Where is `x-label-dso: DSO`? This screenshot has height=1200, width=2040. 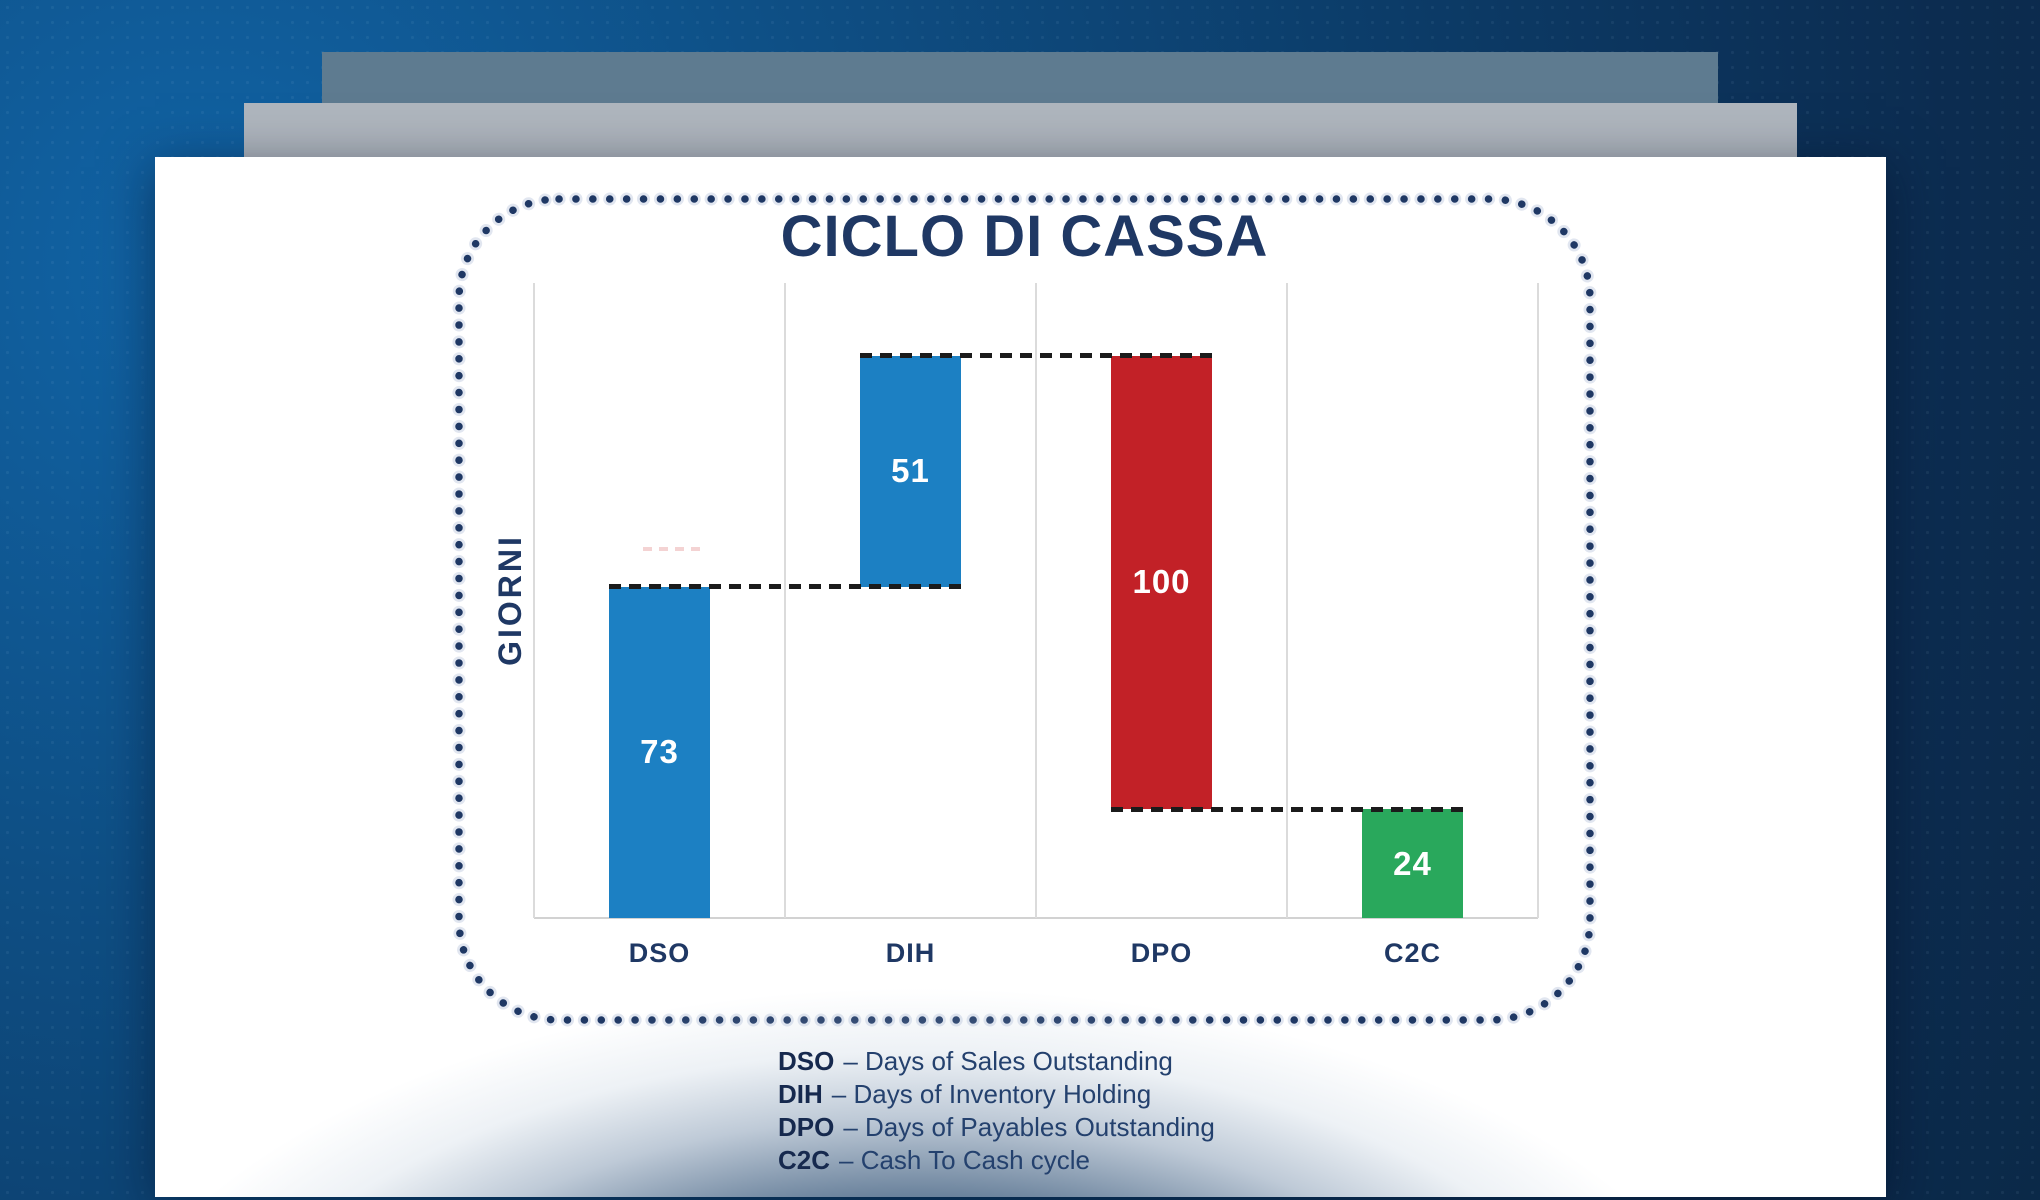
x-label-dso: DSO is located at coordinates (659, 953).